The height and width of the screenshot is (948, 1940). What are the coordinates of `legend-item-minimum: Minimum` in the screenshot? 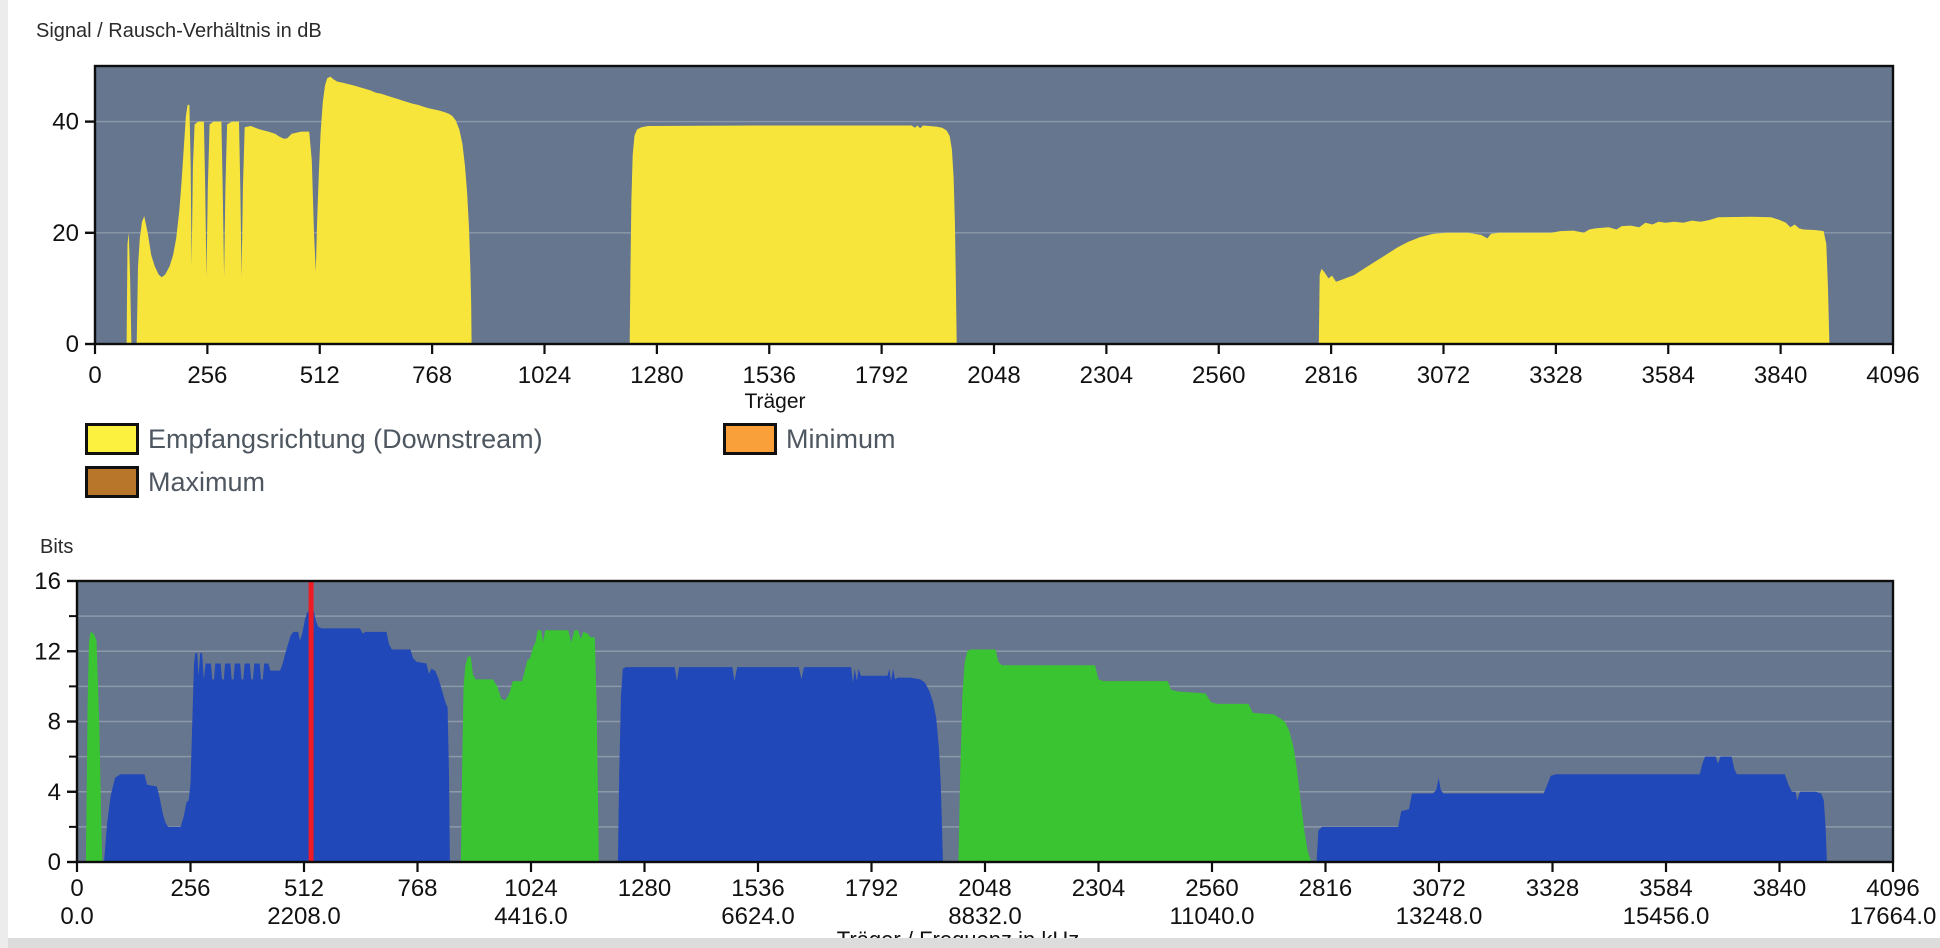 It's located at (809, 439).